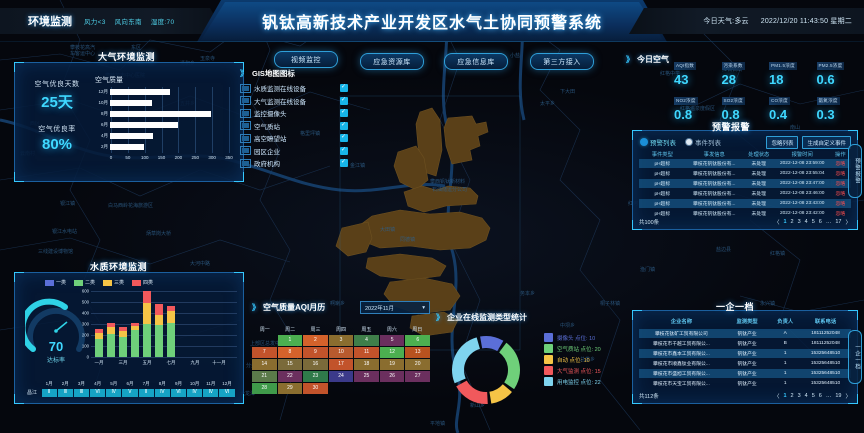 The image size is (864, 433). I want to click on calendar-day-cell: 28, so click(264, 388).